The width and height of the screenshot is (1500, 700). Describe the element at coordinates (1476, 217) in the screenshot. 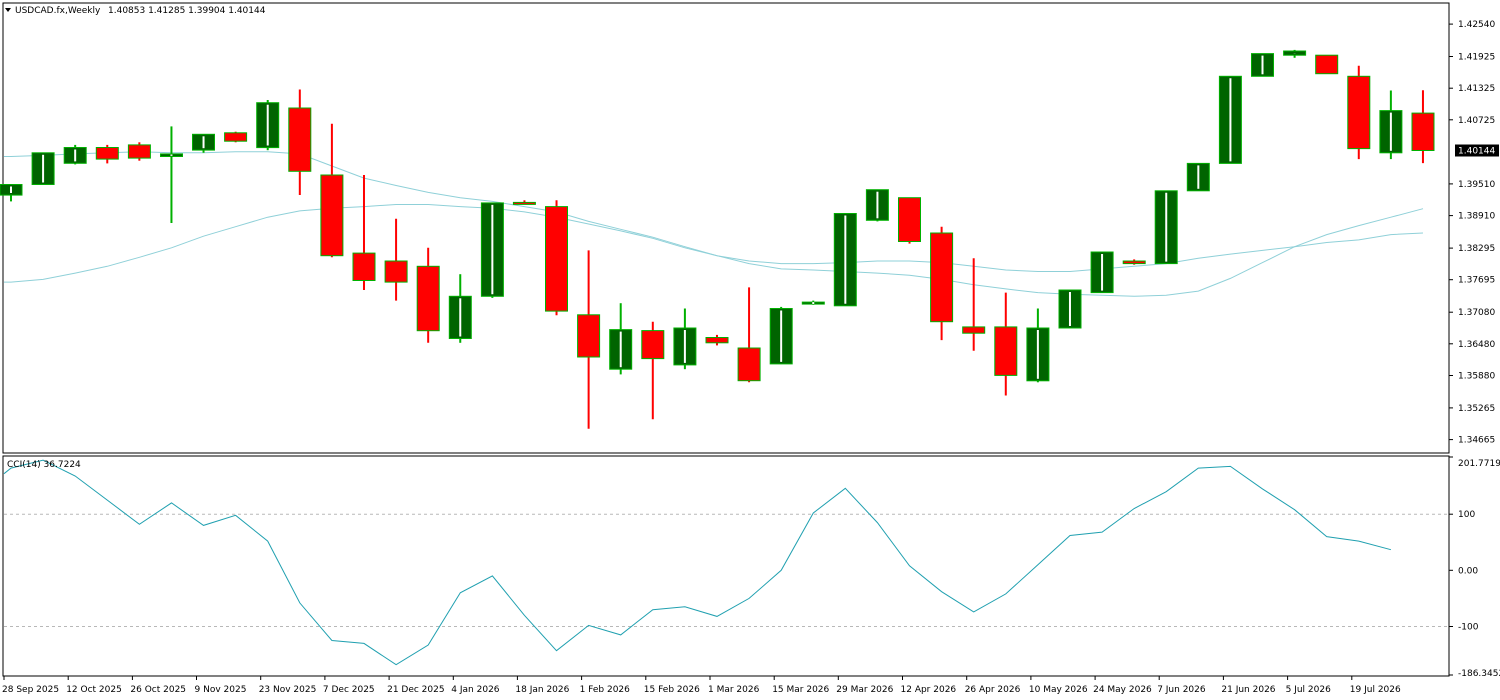

I see `price-tick-label: 1.38910` at that location.